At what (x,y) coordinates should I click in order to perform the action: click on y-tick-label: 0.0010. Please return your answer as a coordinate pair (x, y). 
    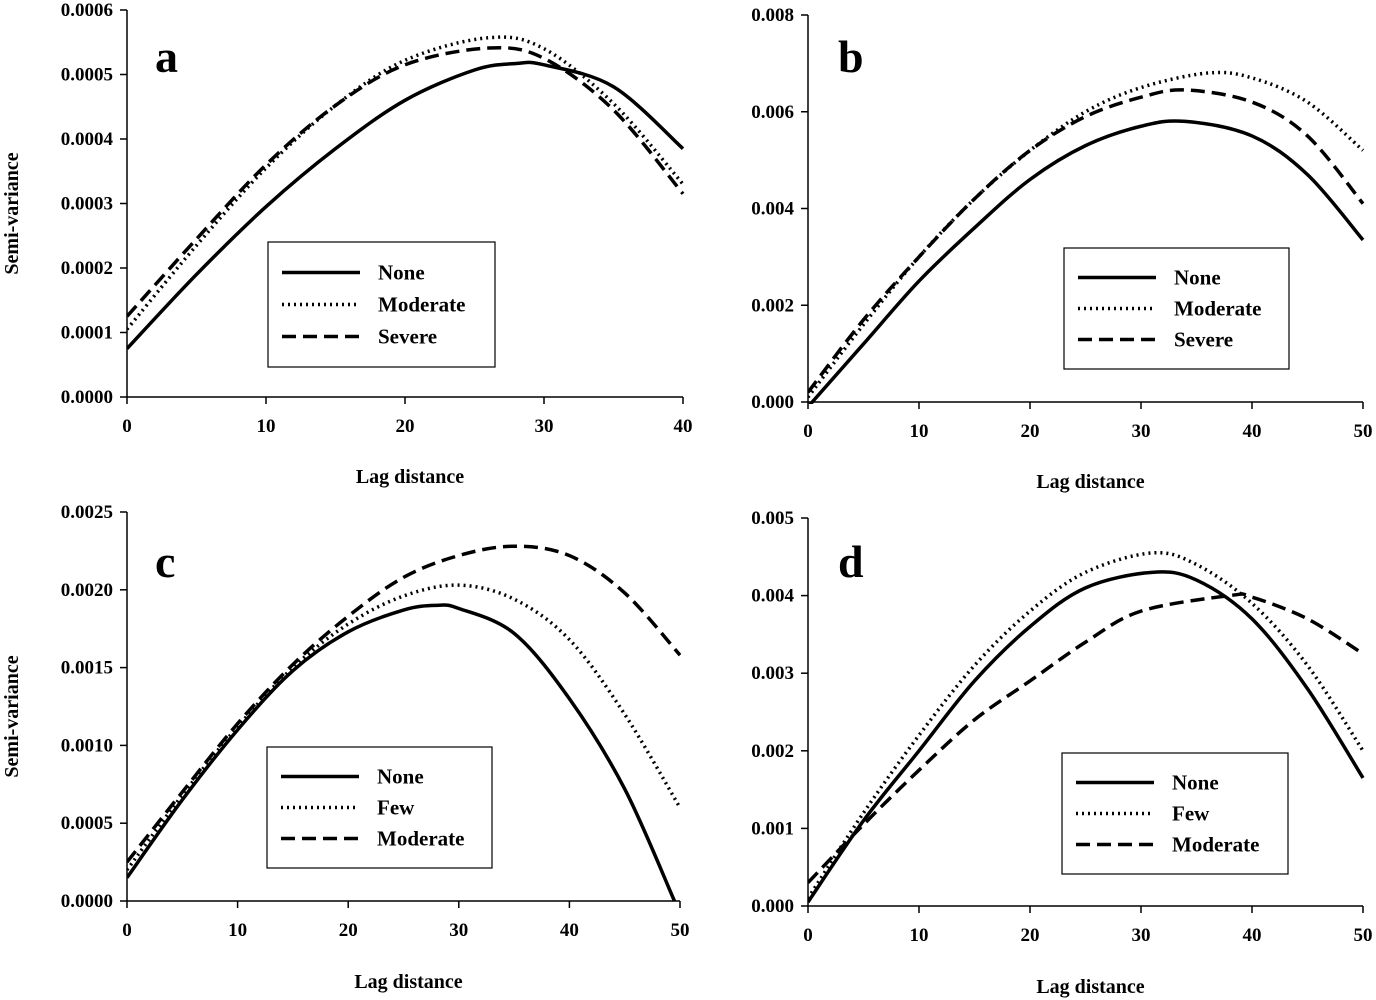
    Looking at the image, I should click on (87, 745).